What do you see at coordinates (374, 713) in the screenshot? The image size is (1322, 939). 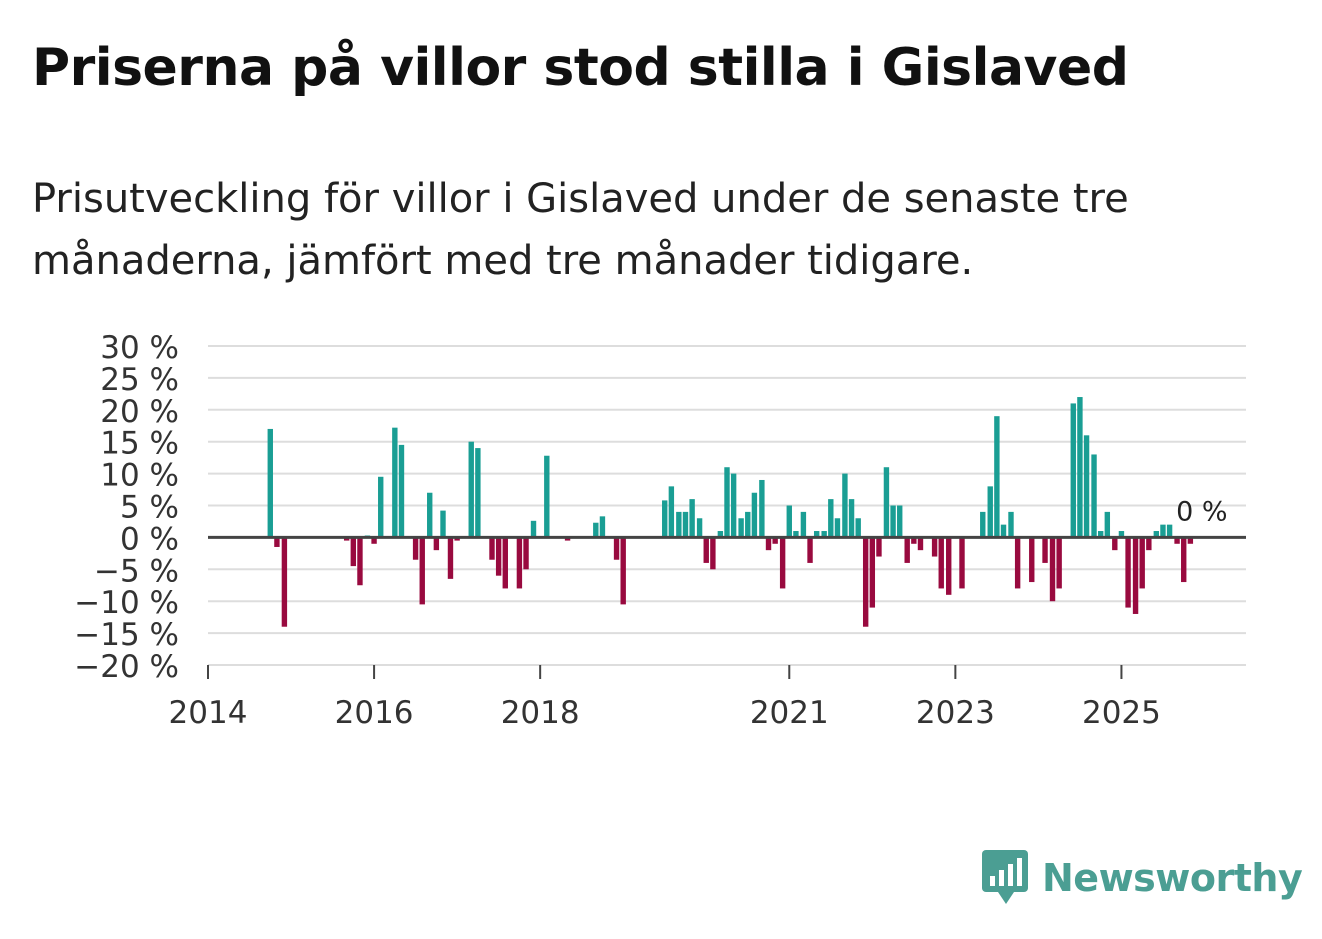 I see `x-tick-label: 2016` at bounding box center [374, 713].